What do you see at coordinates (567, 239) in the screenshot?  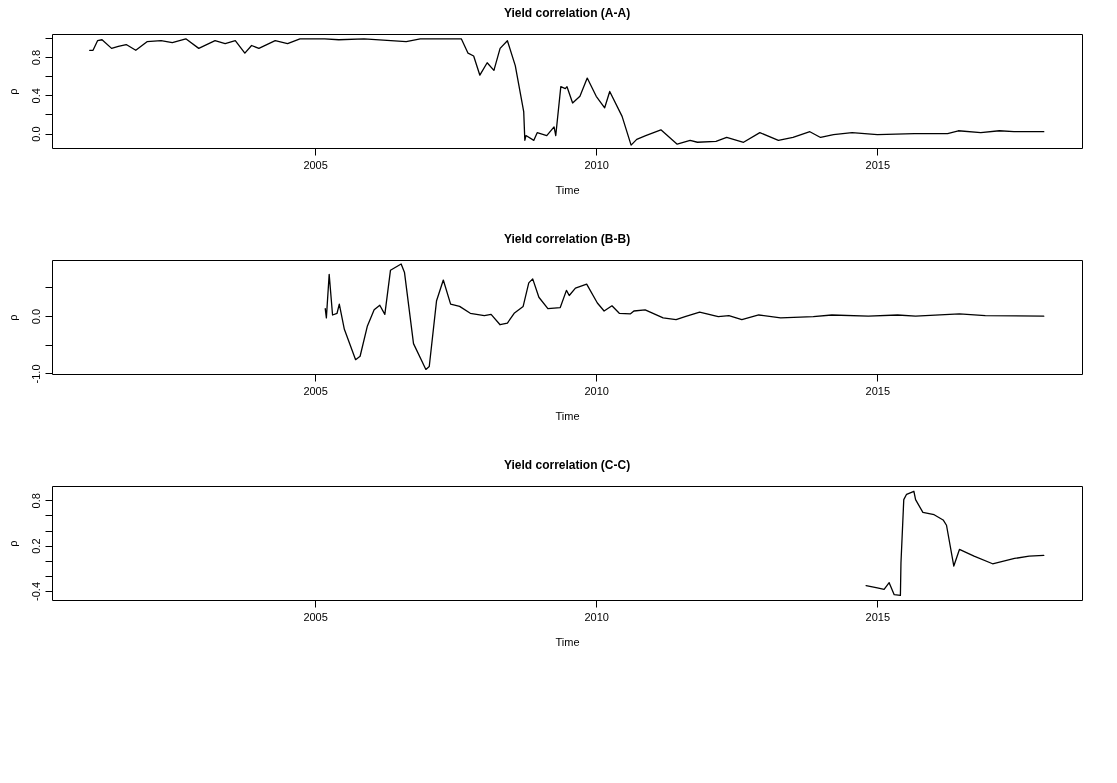 I see `chart-title: Yield correlation (B-B)` at bounding box center [567, 239].